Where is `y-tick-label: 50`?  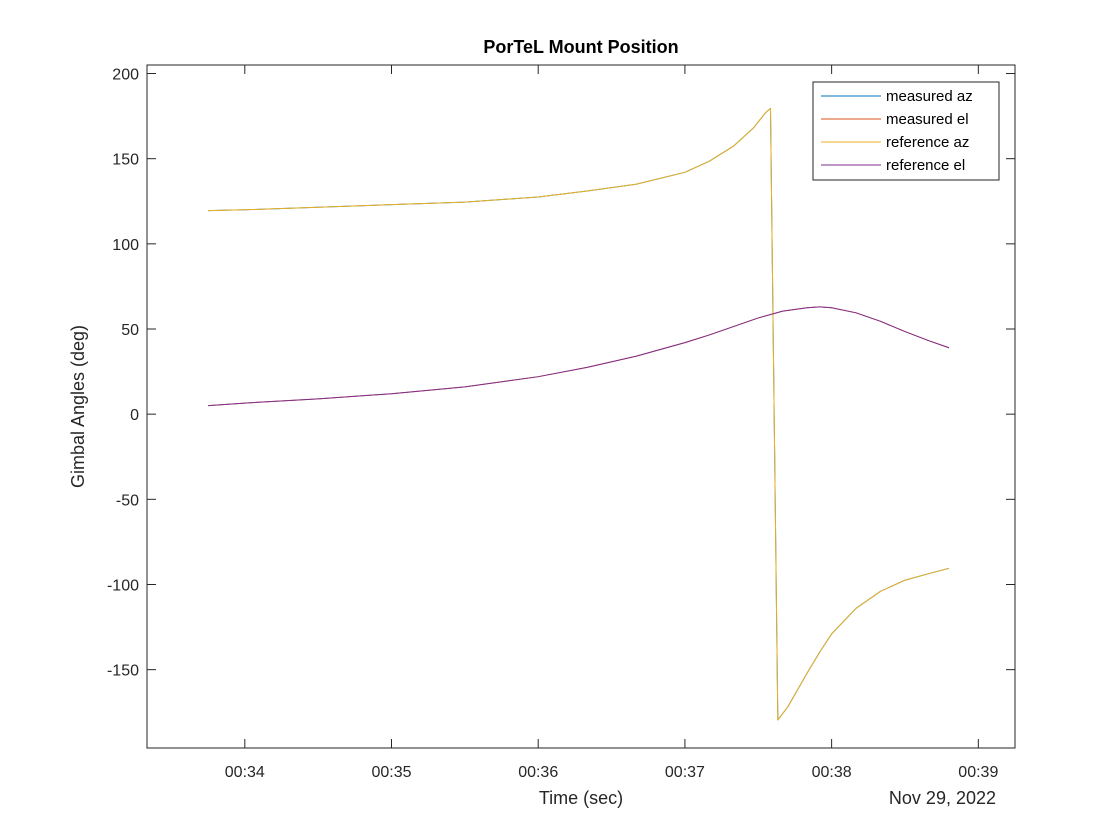
y-tick-label: 50 is located at coordinates (130, 330).